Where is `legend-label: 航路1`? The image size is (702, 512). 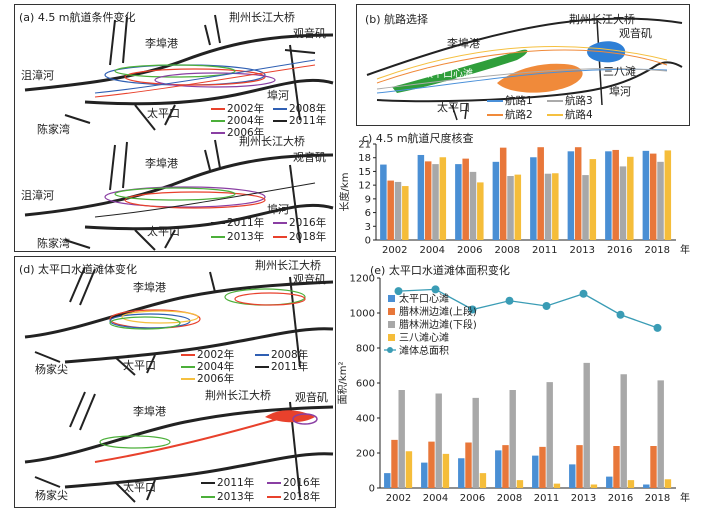
legend-label: 航路1 is located at coordinates (519, 101).